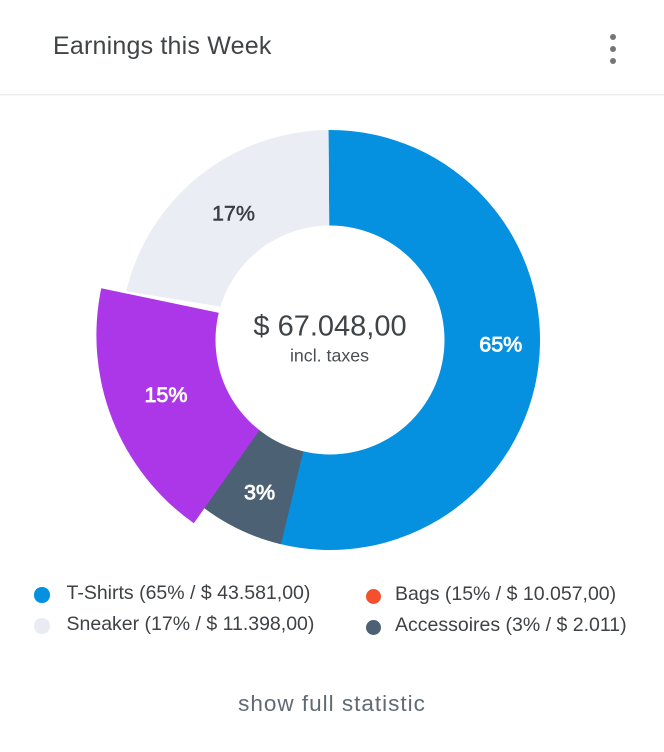  What do you see at coordinates (329, 326) in the screenshot?
I see `svg-text: $ 67.048,00` at bounding box center [329, 326].